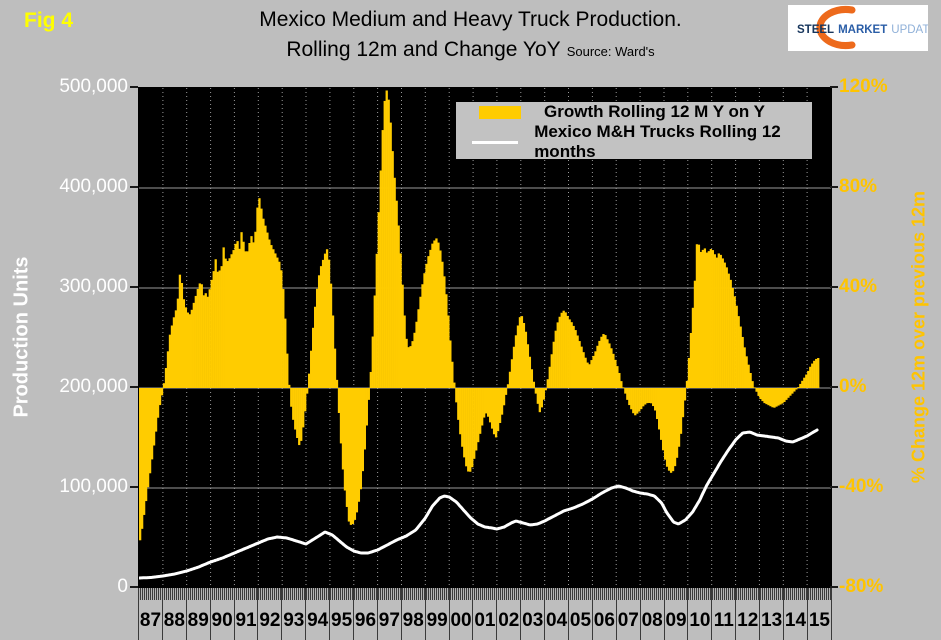 The image size is (941, 640). What do you see at coordinates (293, 614) in the screenshot?
I see `x-axis-year-label: 93` at bounding box center [293, 614].